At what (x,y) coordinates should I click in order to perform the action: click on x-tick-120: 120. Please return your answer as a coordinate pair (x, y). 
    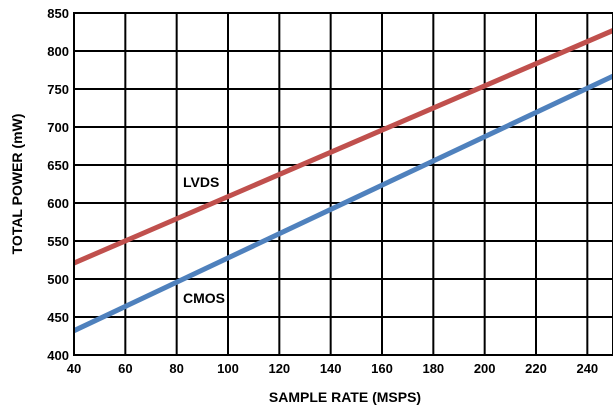
    Looking at the image, I should click on (279, 368).